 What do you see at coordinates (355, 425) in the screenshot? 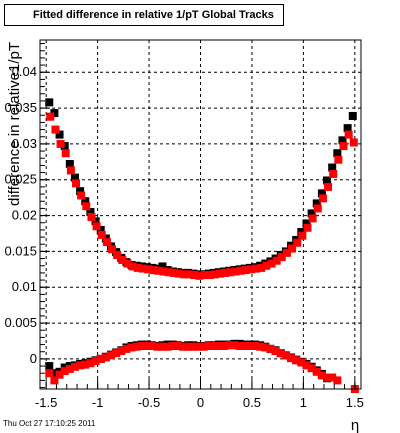
I see `x-axis-title: η` at bounding box center [355, 425].